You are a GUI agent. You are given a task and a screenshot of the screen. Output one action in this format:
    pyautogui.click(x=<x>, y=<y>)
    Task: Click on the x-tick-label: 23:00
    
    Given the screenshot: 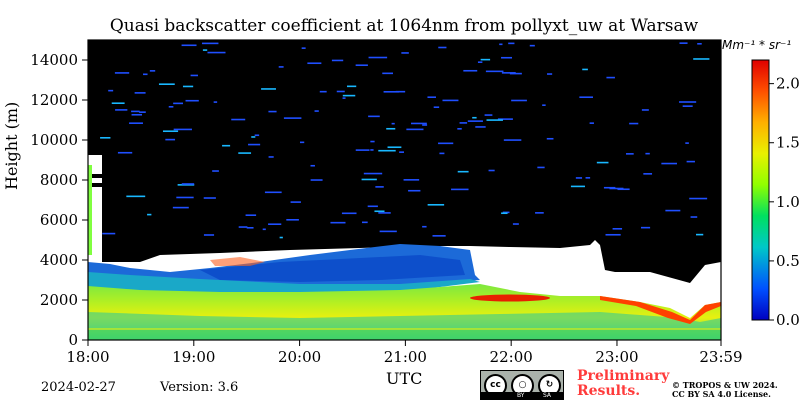 What is the action you would take?
    pyautogui.click(x=616, y=357)
    